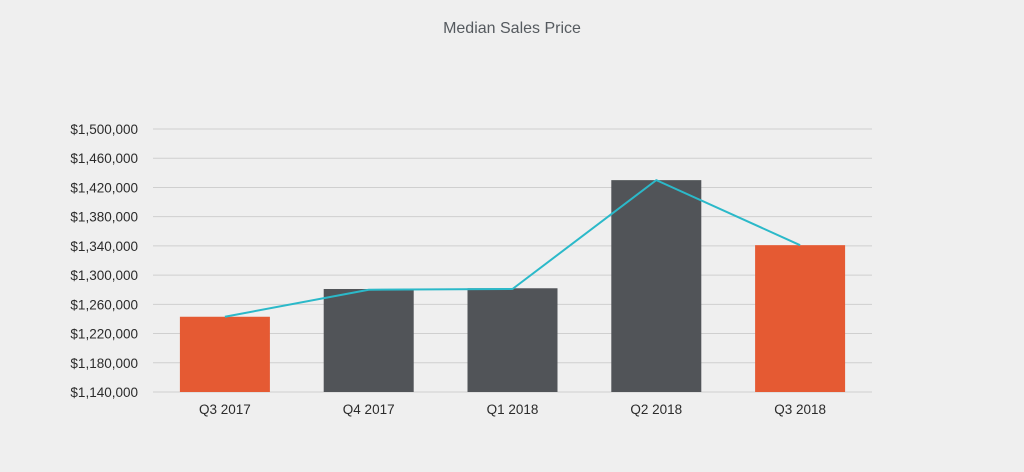 The image size is (1024, 472). Describe the element at coordinates (513, 409) in the screenshot. I see `x-tick-label: Q1 2018` at that location.